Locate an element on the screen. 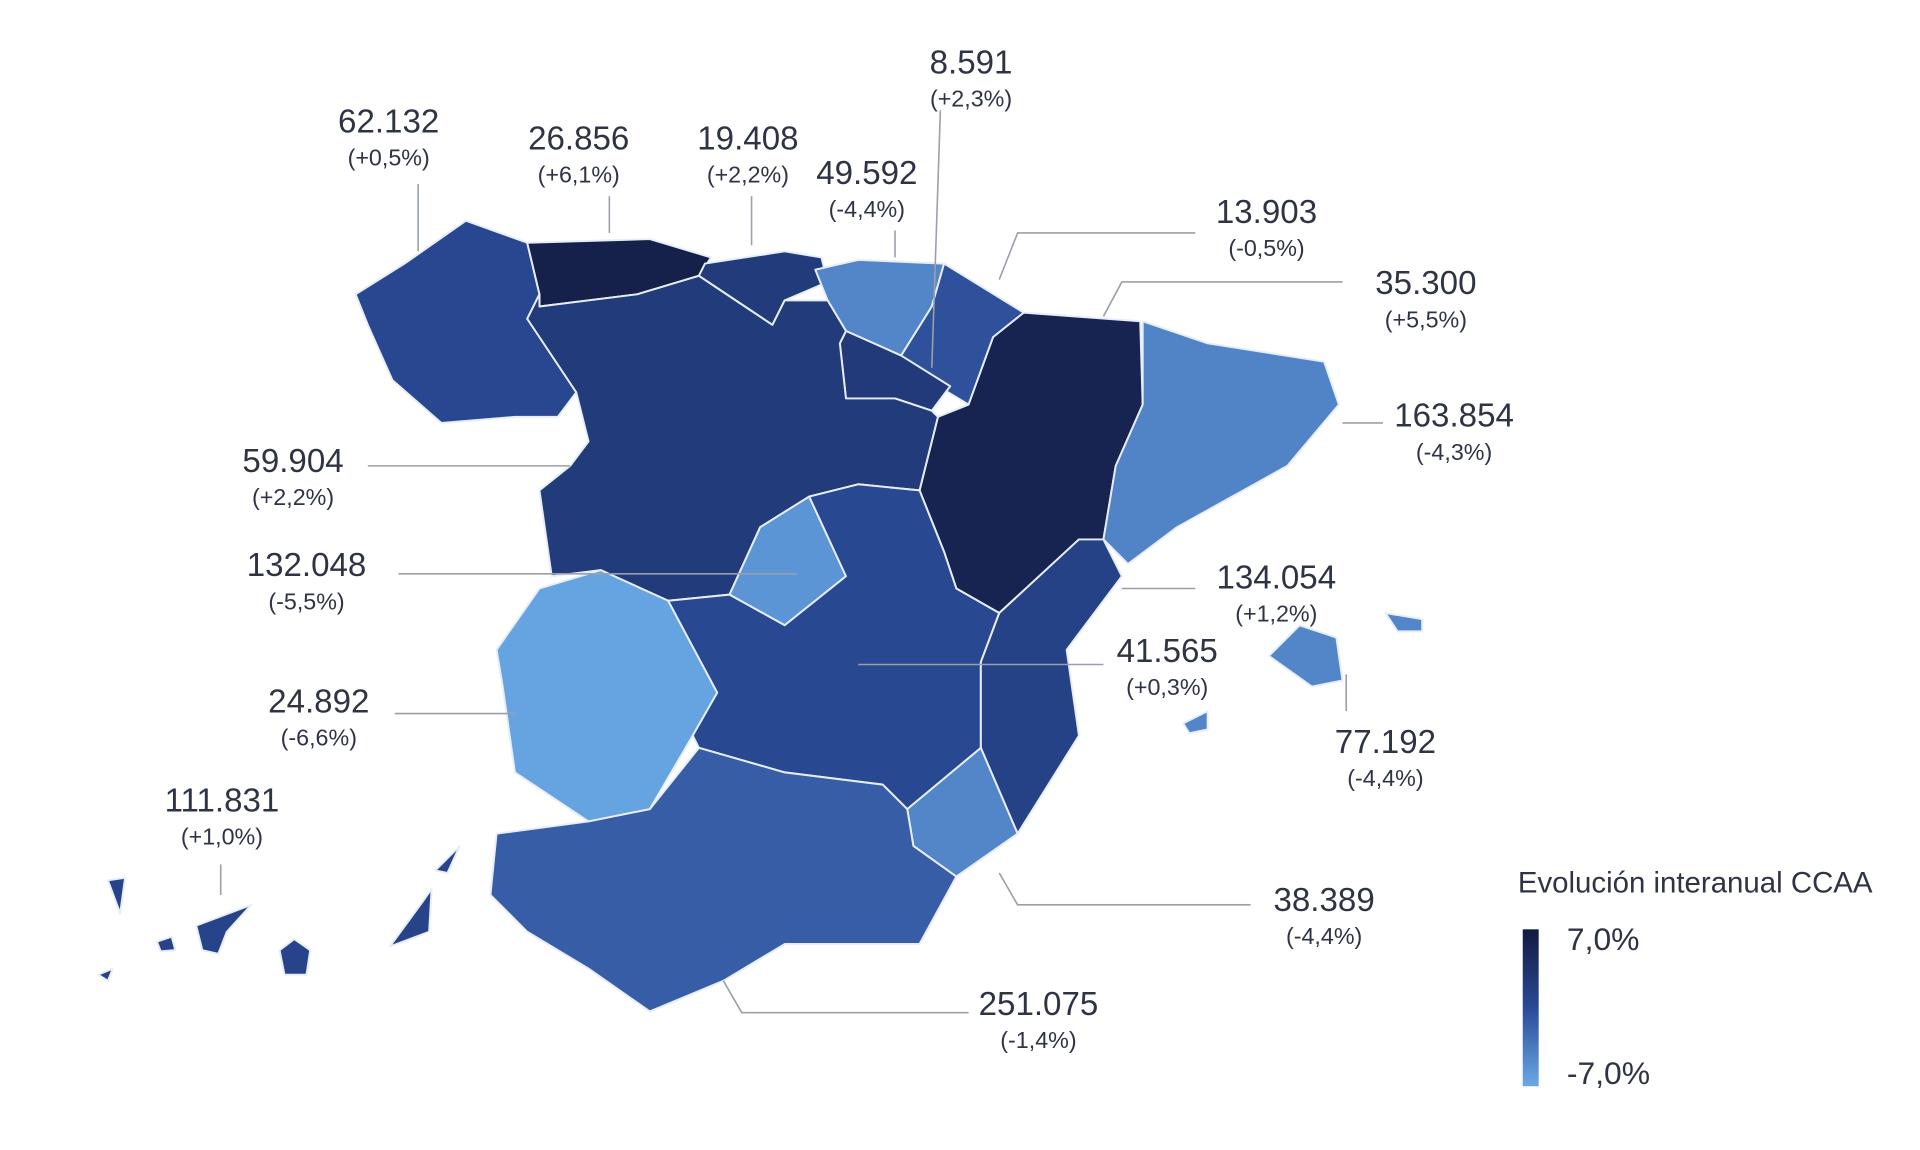 The height and width of the screenshot is (1150, 1920). region-value: 26.856 is located at coordinates (578, 139).